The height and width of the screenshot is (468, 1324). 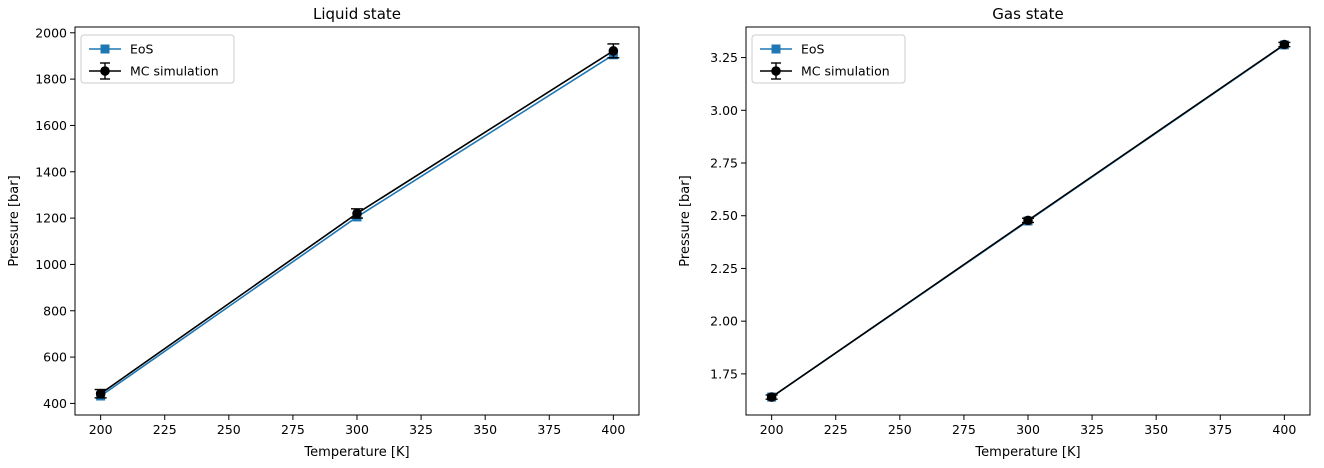 What do you see at coordinates (55, 357) in the screenshot?
I see `y-tick-label: 600` at bounding box center [55, 357].